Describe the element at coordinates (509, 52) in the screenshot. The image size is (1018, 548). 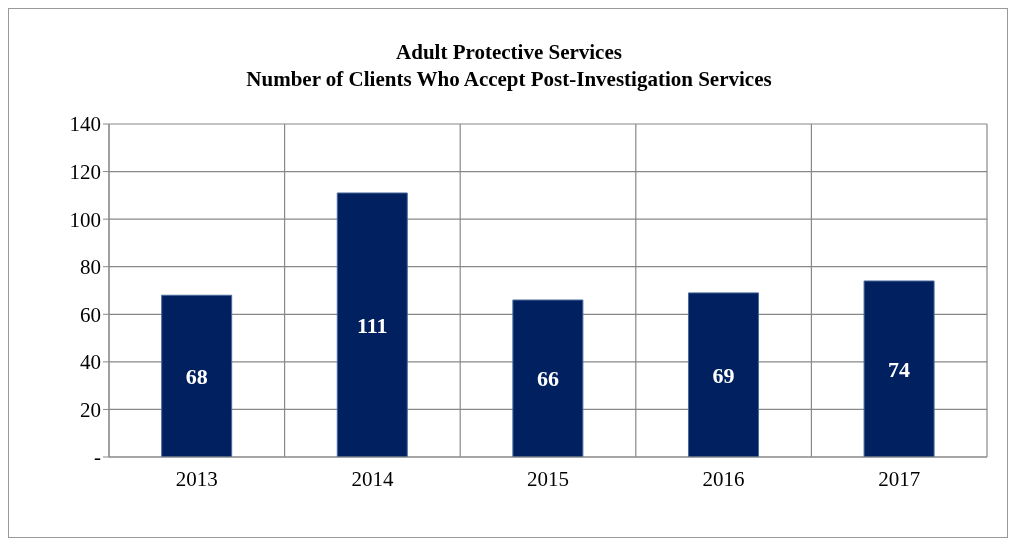
I see `chart-title: Adult Protective Services` at that location.